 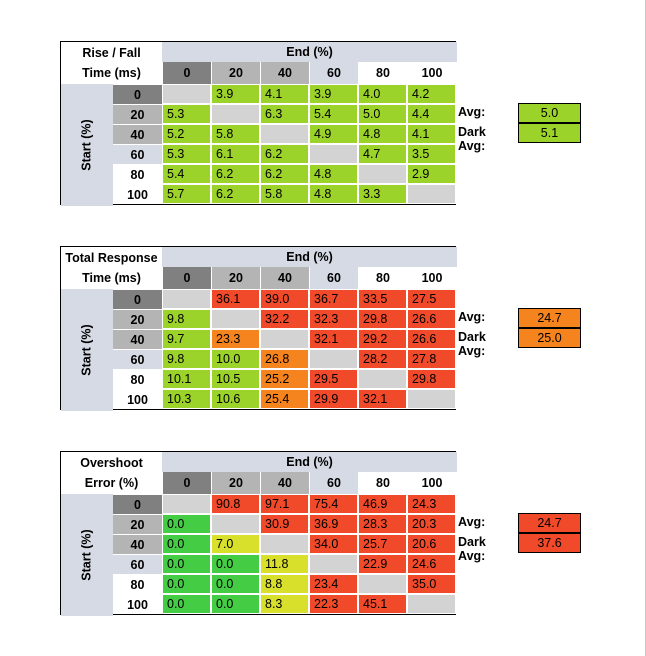 I want to click on value-cell: 26.6, so click(x=431, y=319).